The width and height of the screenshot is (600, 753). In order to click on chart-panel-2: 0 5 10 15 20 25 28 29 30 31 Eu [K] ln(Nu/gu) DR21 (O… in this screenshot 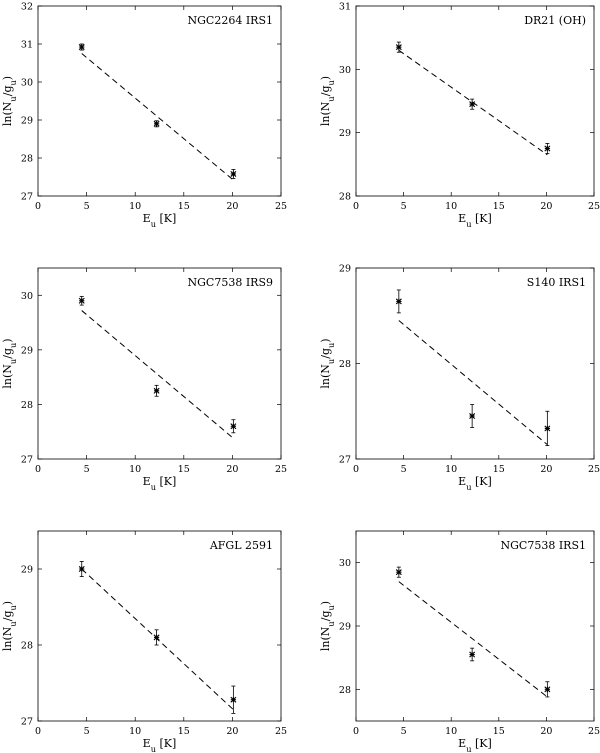, I will do `click(459, 116)`.